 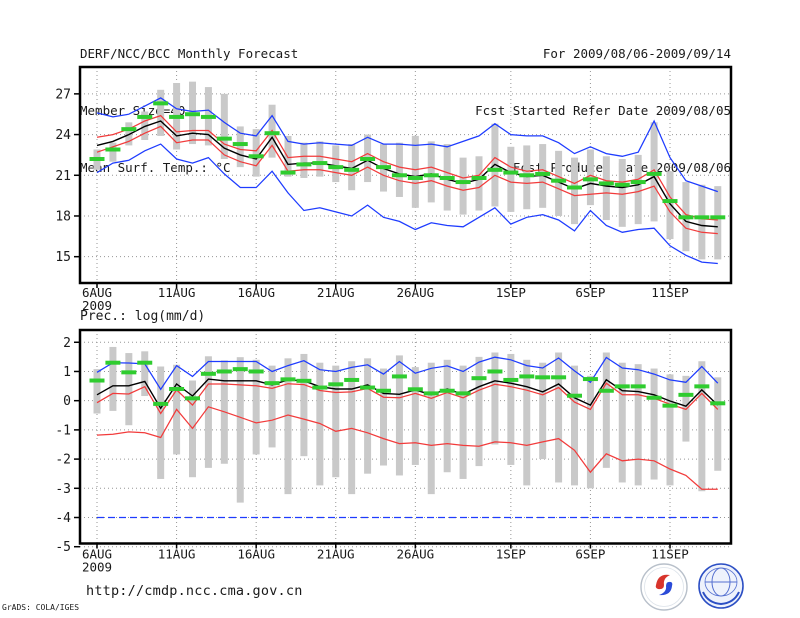 I want to click on temp-y-tick-label: 21, so click(x=63, y=176).